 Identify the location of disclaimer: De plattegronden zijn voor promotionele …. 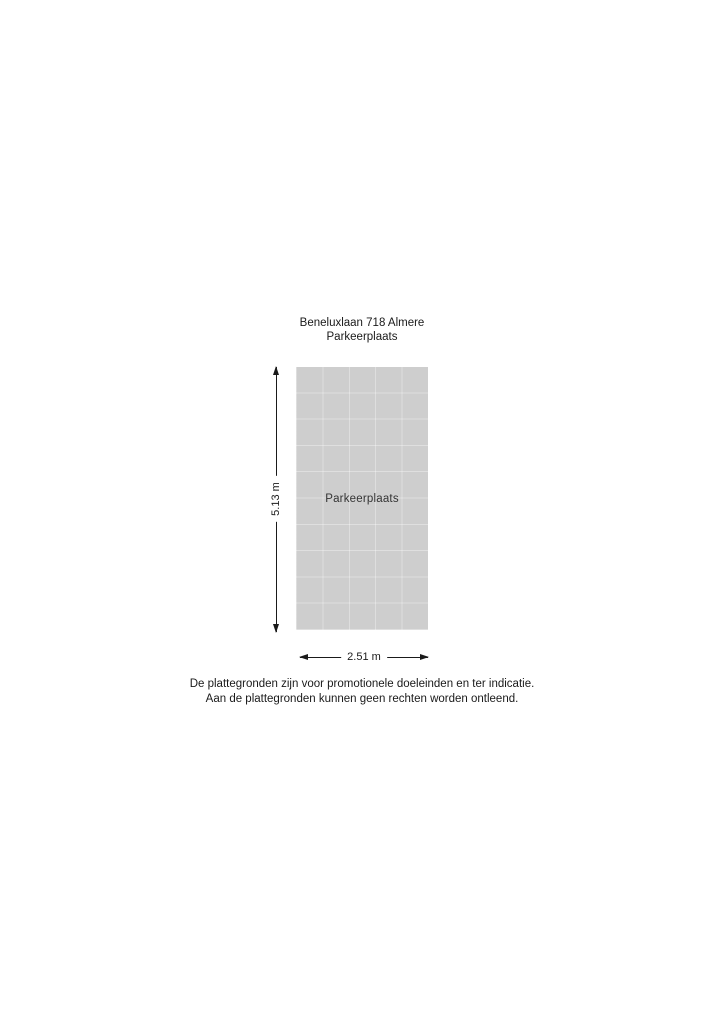
(362, 691).